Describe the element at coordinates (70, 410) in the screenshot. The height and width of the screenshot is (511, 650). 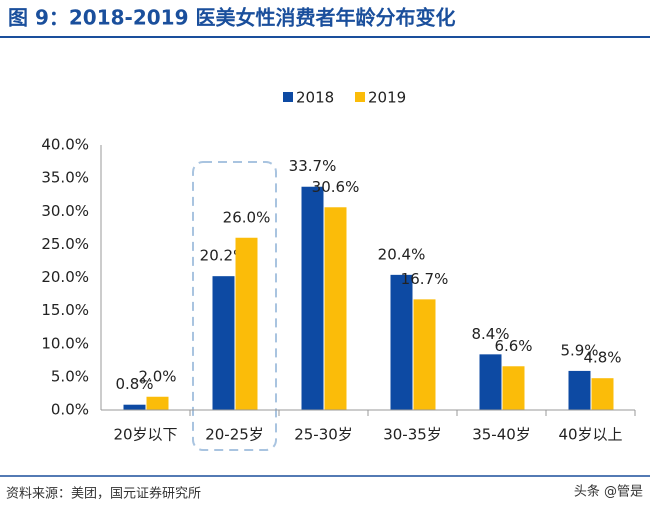
I see `y-tick-label: 0.0%` at that location.